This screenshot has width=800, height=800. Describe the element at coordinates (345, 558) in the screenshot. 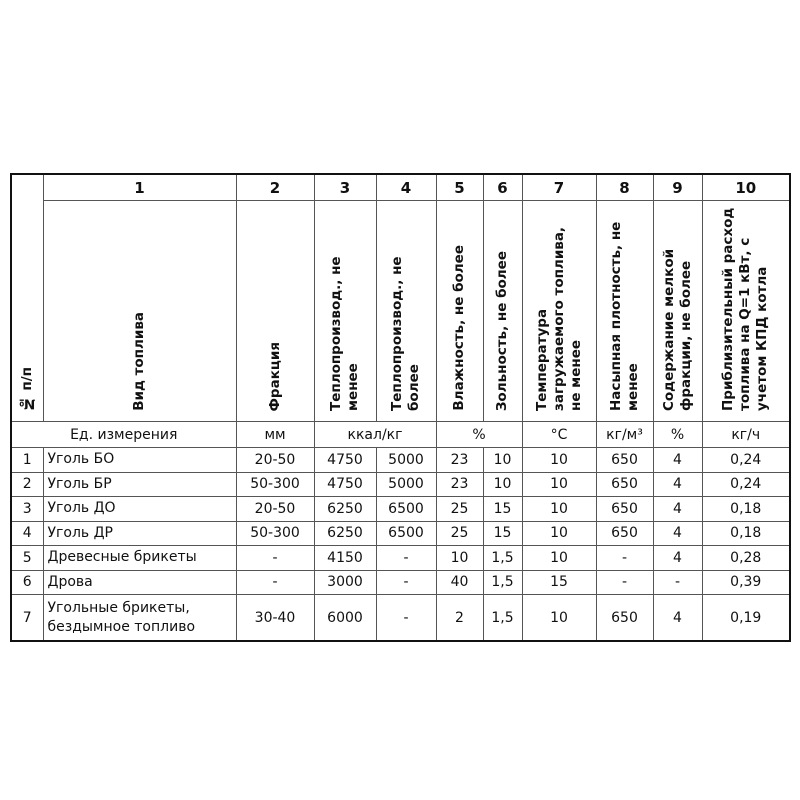

I see `heat-min-cell: 4150` at that location.